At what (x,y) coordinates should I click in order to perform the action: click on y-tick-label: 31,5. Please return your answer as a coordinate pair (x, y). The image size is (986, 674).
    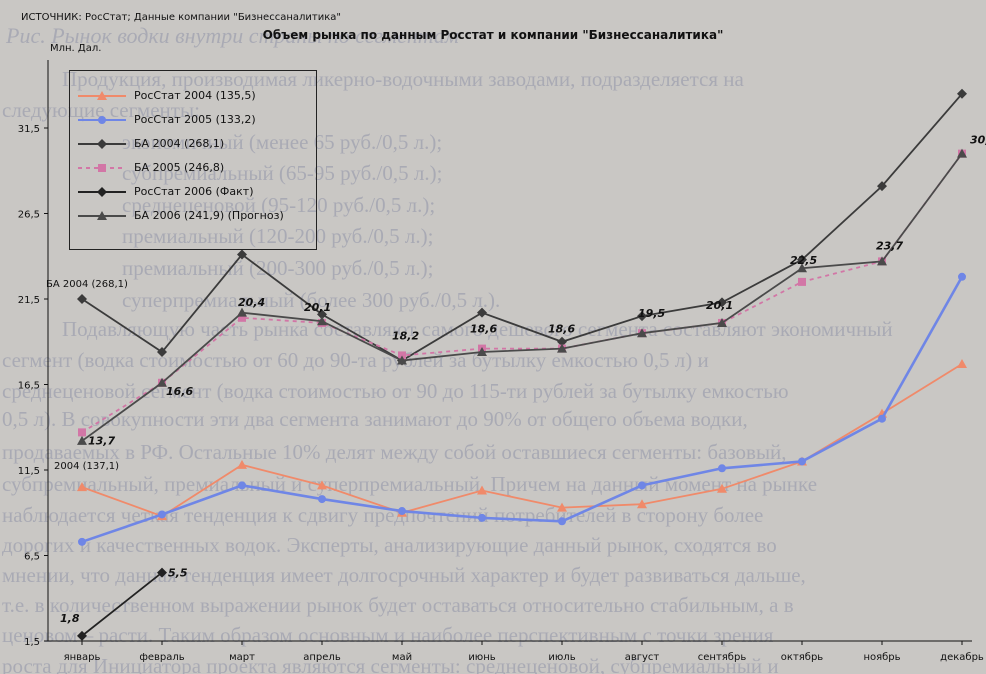
    Looking at the image, I should click on (29, 129).